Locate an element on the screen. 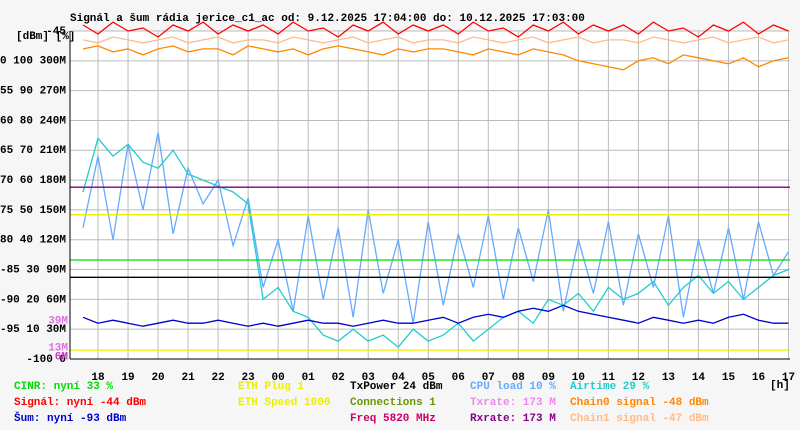  legend-entry: Rxrate: 173 M is located at coordinates (513, 419).